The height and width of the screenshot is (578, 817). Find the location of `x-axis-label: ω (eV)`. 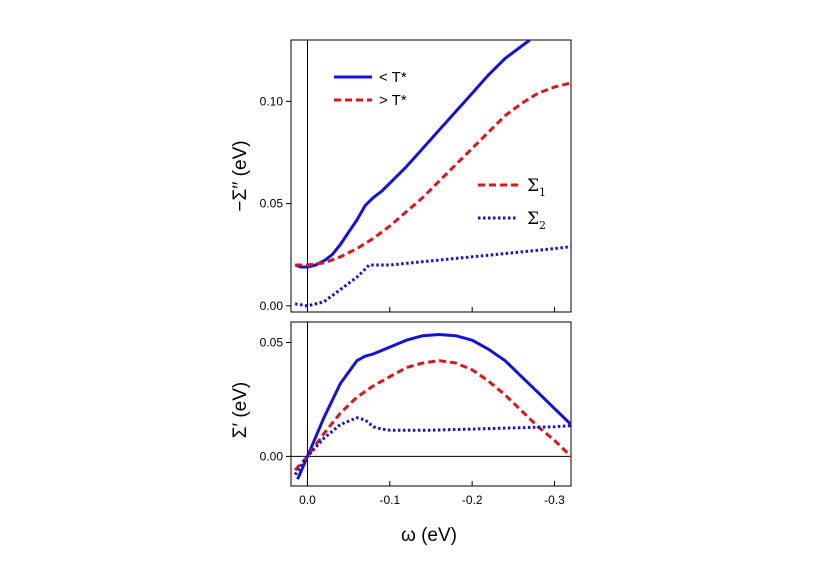

x-axis-label: ω (eV) is located at coordinates (429, 535).